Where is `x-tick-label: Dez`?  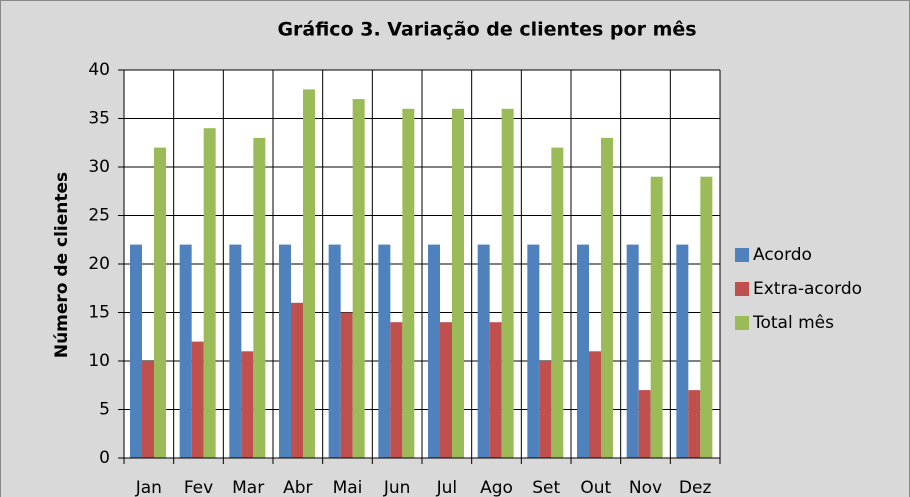
x-tick-label: Dez is located at coordinates (695, 487).